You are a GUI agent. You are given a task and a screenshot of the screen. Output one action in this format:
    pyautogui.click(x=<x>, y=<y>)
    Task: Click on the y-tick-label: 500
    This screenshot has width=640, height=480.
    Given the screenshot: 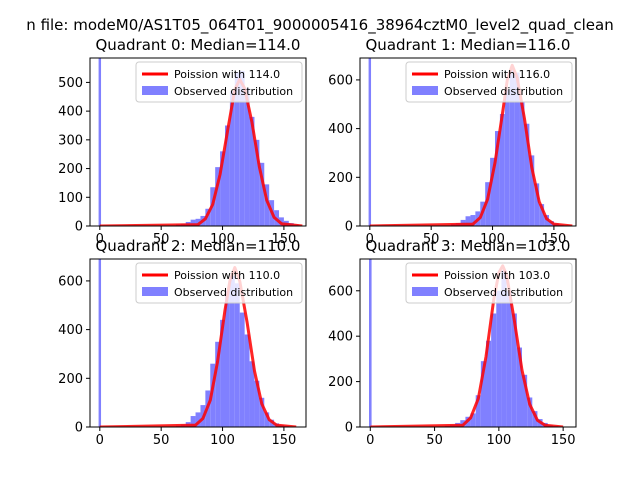 What is the action you would take?
    pyautogui.click(x=70, y=83)
    